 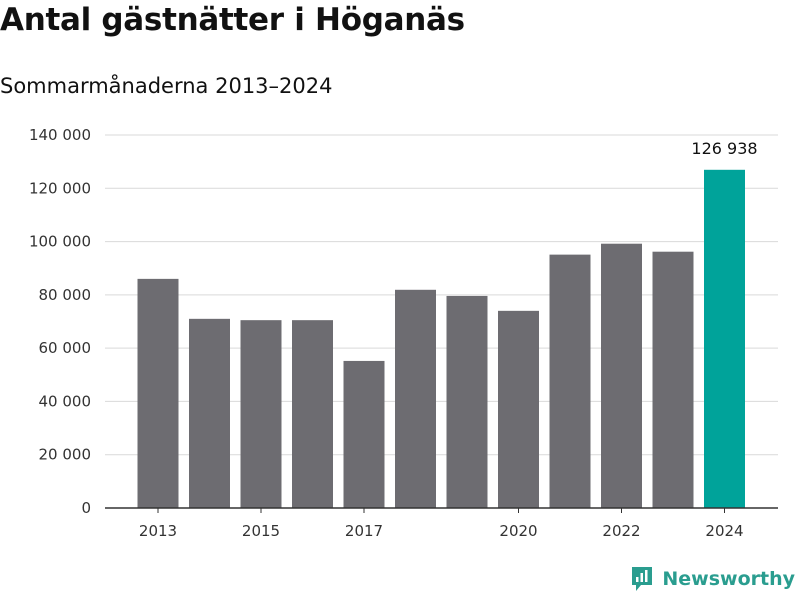 I want to click on brand-name: Newsworthy, so click(x=728, y=579).